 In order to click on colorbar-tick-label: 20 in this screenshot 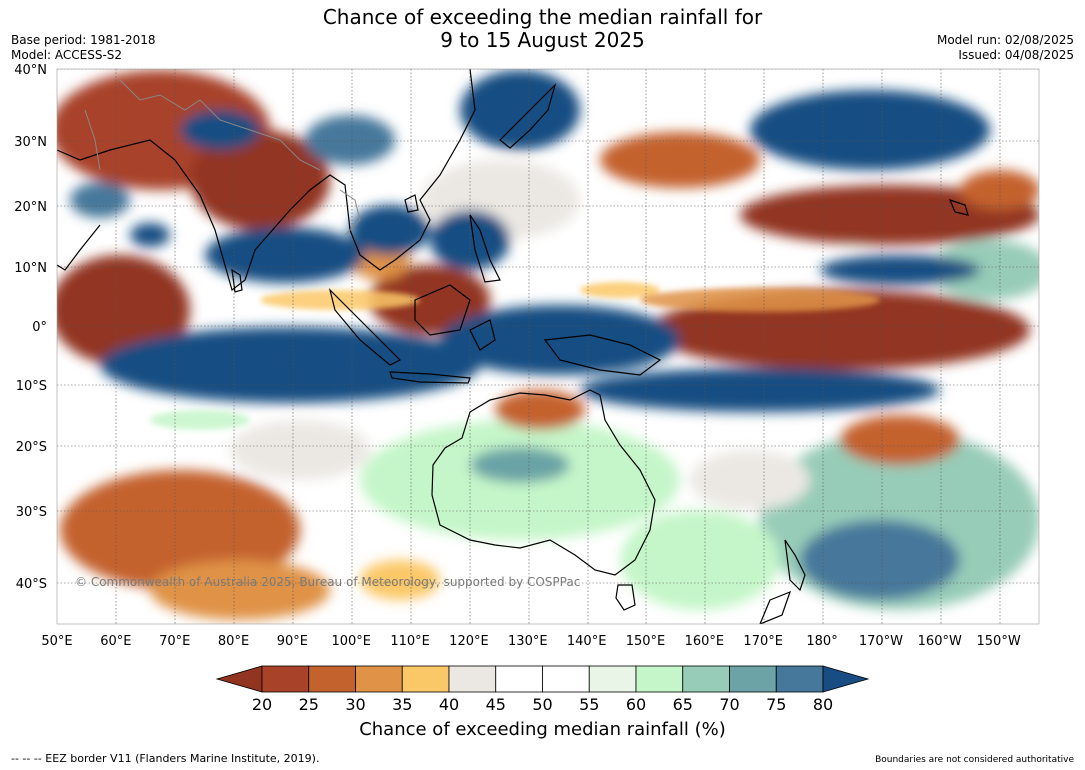, I will do `click(262, 704)`.